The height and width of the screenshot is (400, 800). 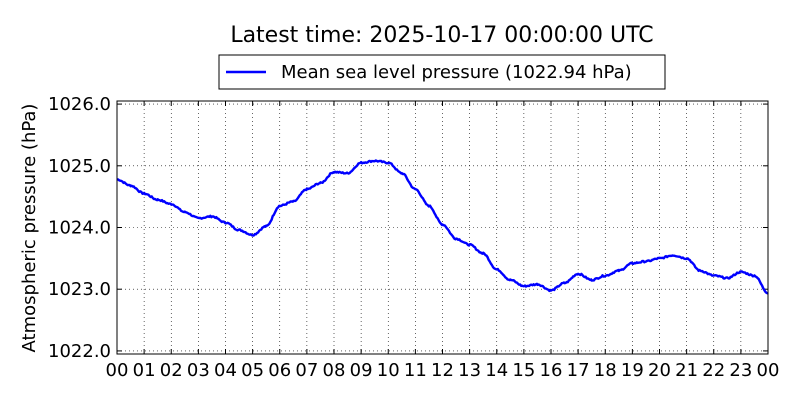 I want to click on legend-box, so click(x=442, y=72).